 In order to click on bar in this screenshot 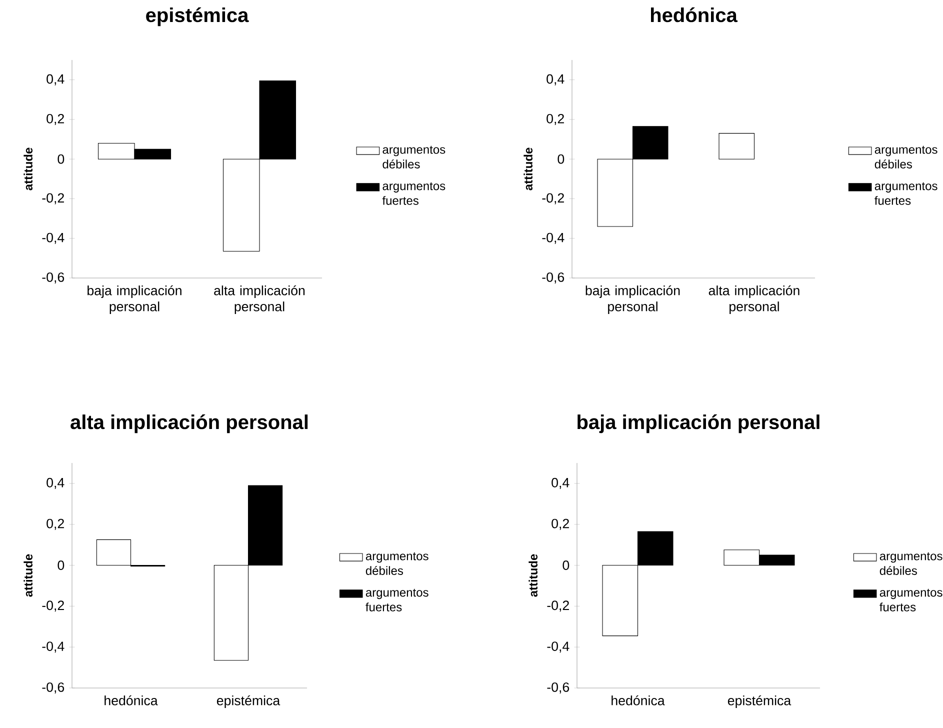, I will do `click(736, 146)`.